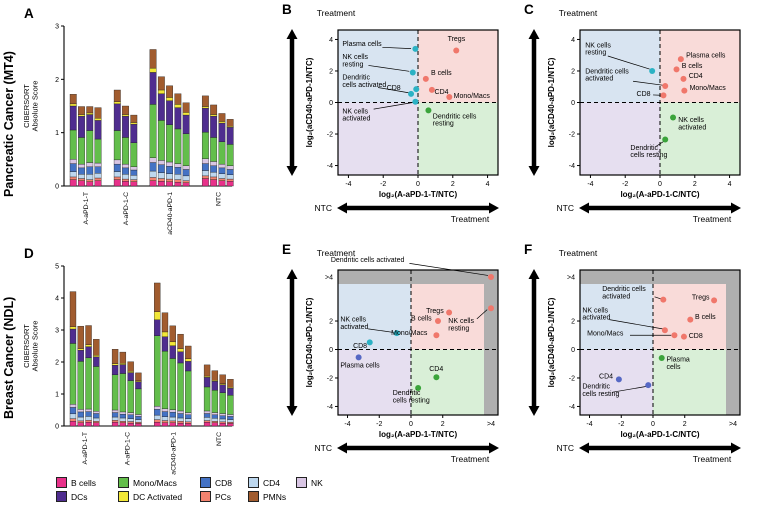  Describe the element at coordinates (529, 9) in the screenshot. I see `panel-letter-c: C` at that location.